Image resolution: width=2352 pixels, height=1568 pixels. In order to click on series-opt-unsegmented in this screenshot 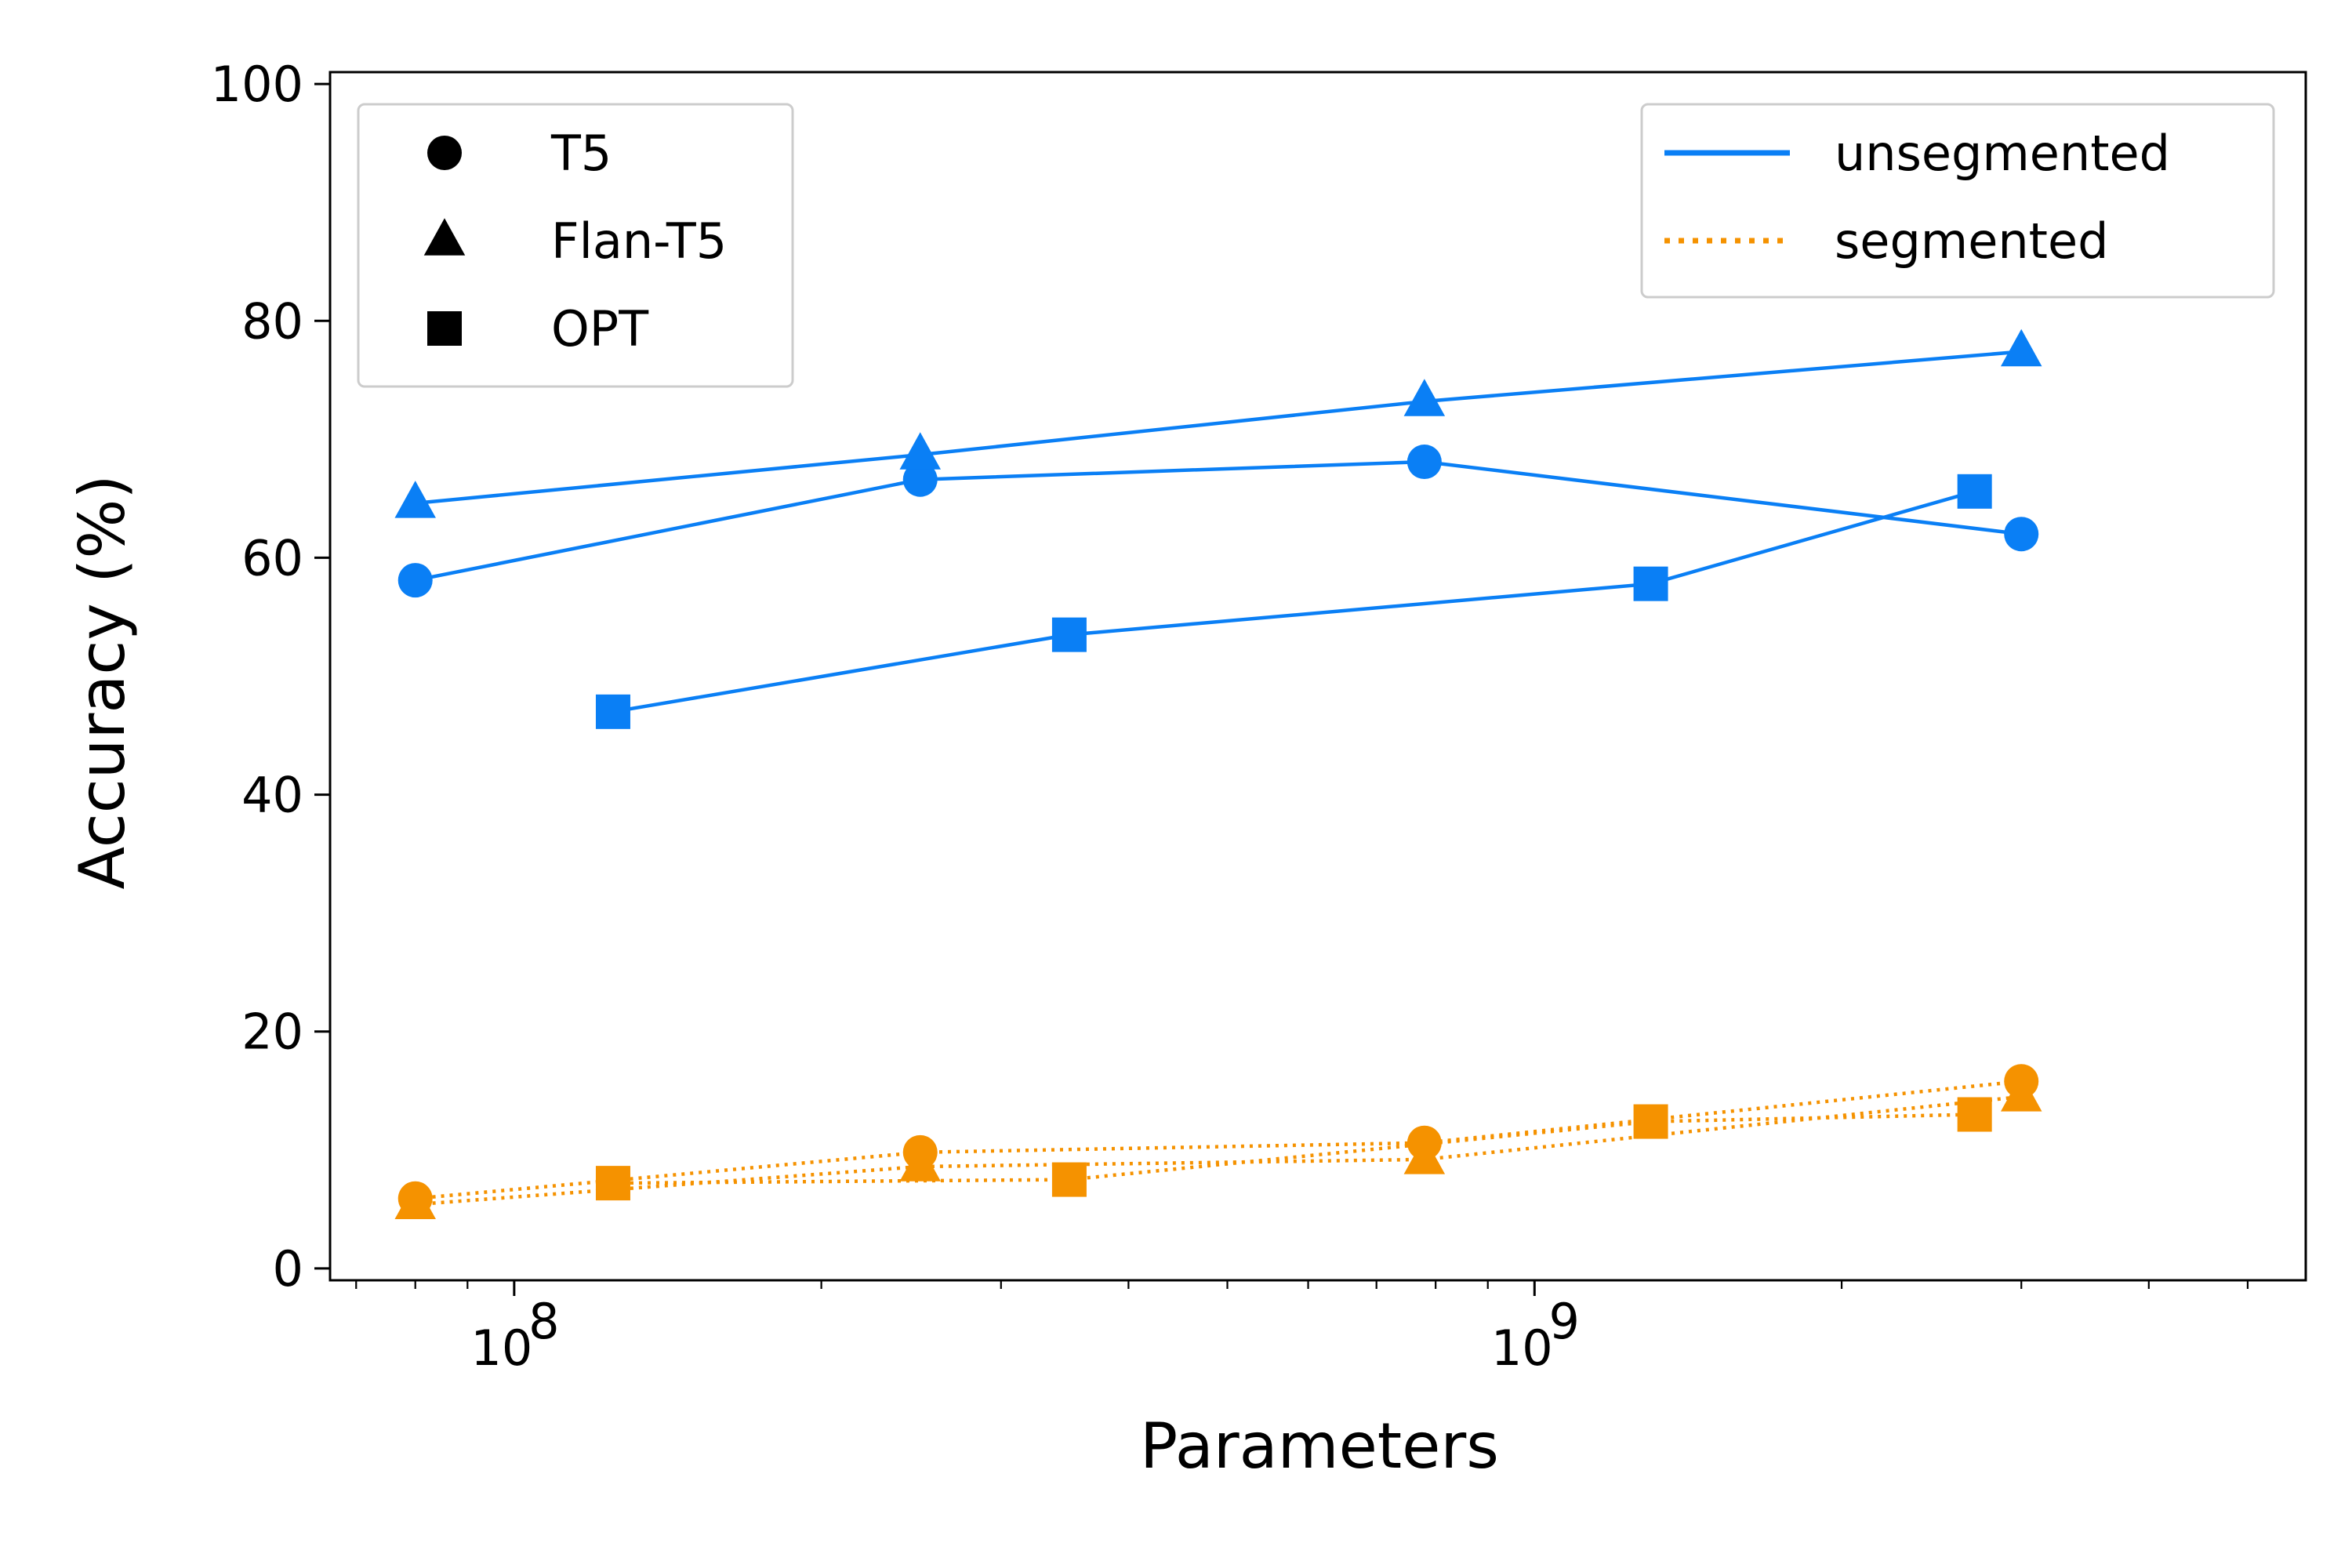, I will do `click(1293, 601)`.